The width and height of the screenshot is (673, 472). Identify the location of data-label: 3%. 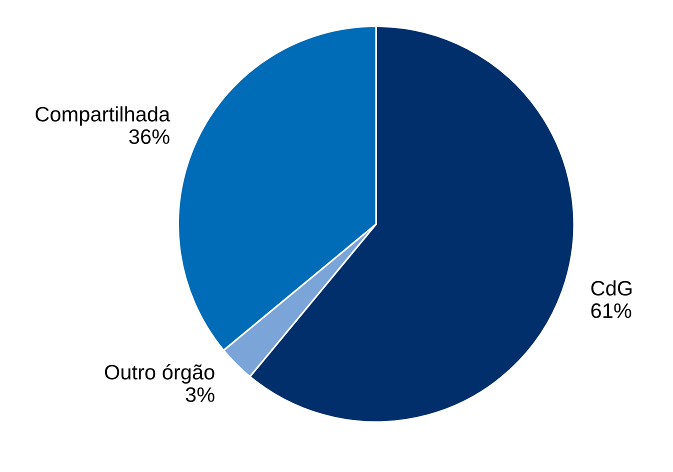
(200, 394).